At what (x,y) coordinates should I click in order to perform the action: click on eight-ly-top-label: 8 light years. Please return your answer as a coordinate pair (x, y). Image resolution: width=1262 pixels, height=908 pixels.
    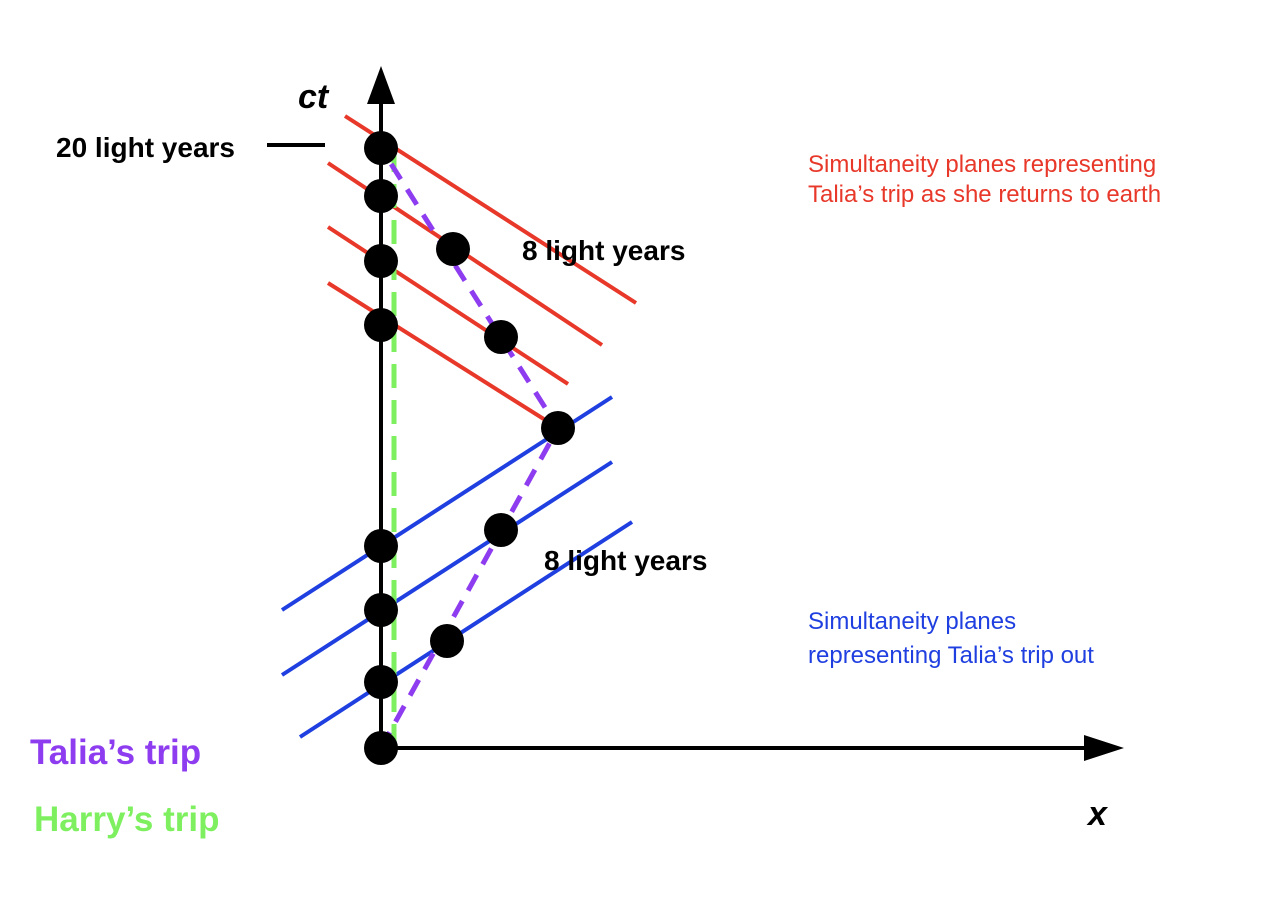
    Looking at the image, I should click on (603, 250).